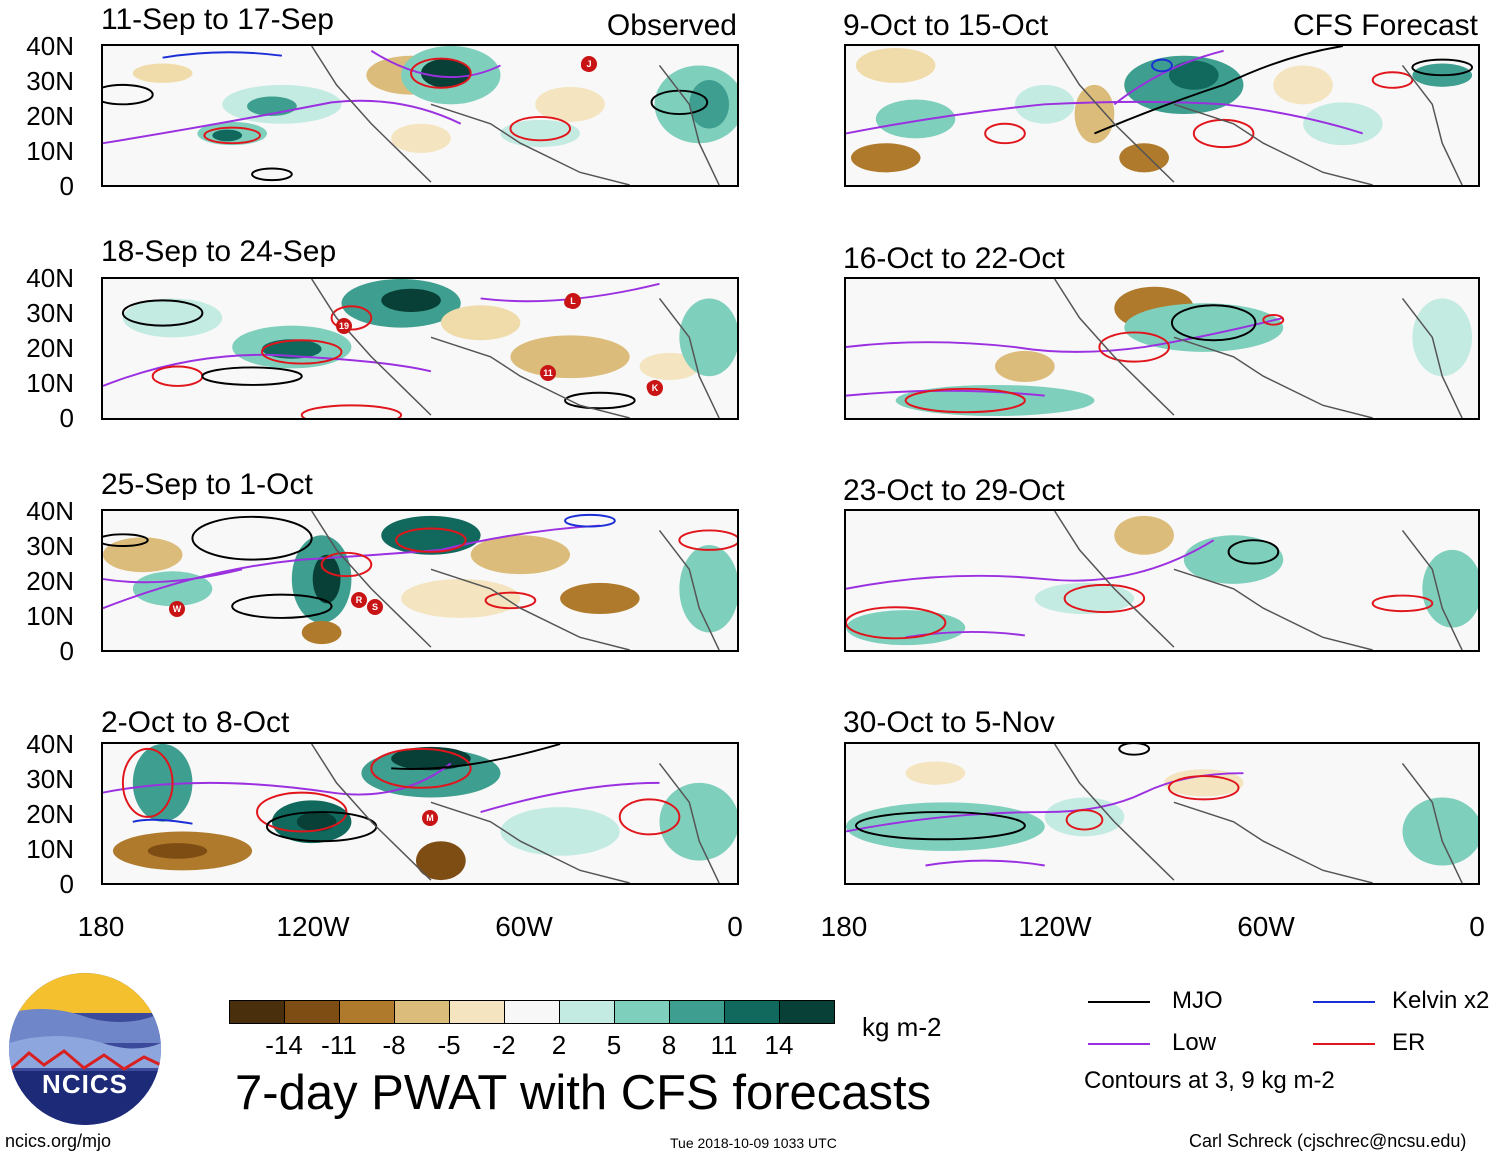 This screenshot has width=1510, height=1157. What do you see at coordinates (954, 490) in the screenshot?
I see `panel-title-7: 23-Oct to 29-Oct` at bounding box center [954, 490].